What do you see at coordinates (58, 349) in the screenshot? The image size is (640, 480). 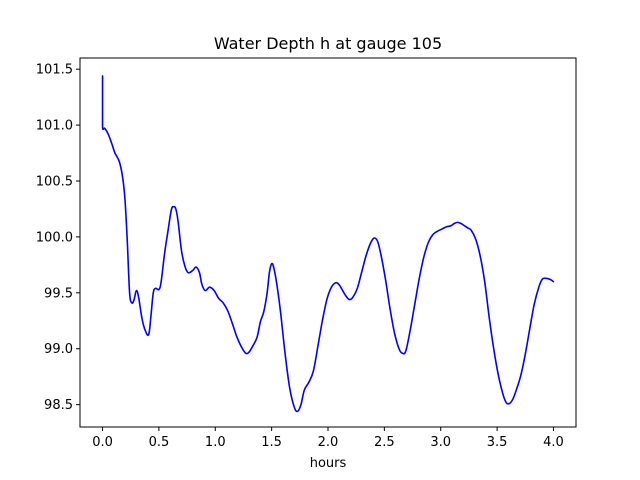 I see `y-tick-label: 99.0` at bounding box center [58, 349].